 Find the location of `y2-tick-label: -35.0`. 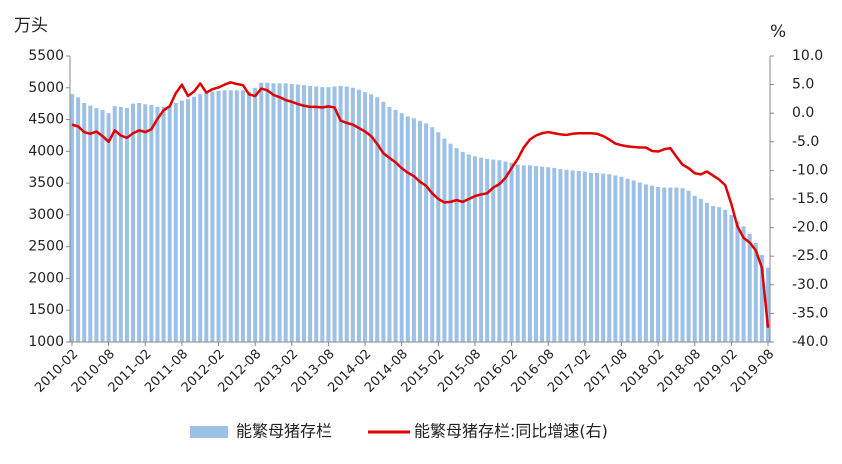

y2-tick-label: -35.0 is located at coordinates (810, 313).